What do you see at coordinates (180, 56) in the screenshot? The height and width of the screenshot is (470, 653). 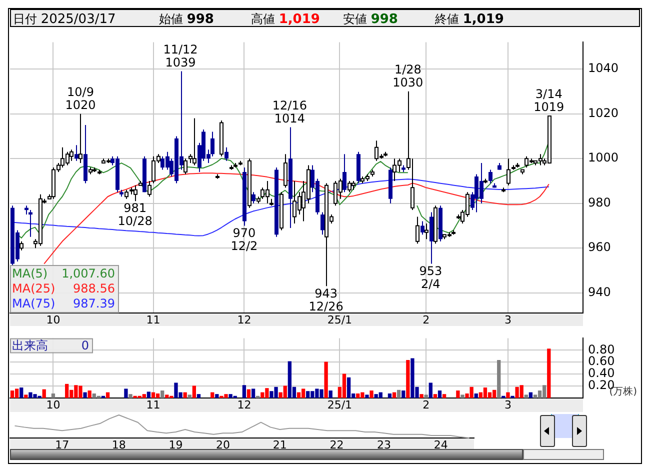 I see `annotation: 11/12 1039` at bounding box center [180, 56].